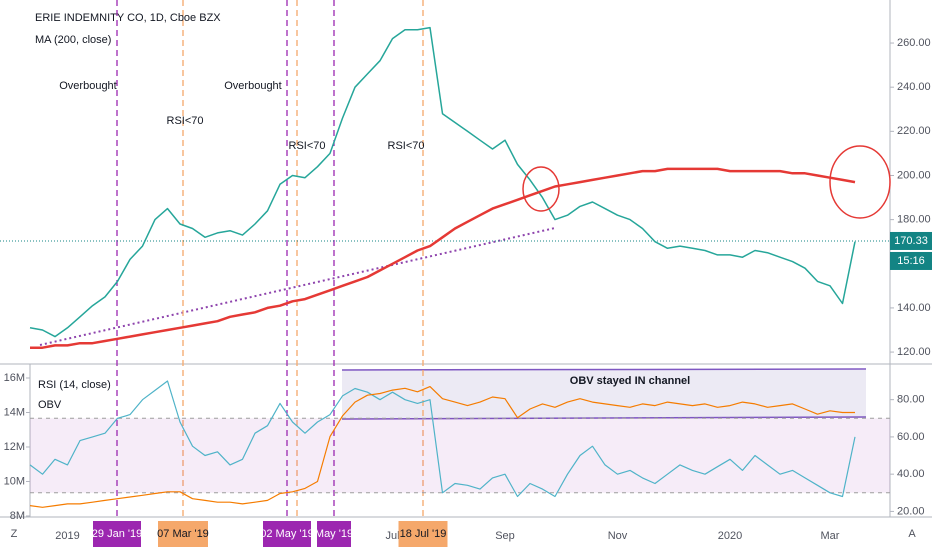  Describe the element at coordinates (618, 536) in the screenshot. I see `x-tick-label: Nov` at that location.